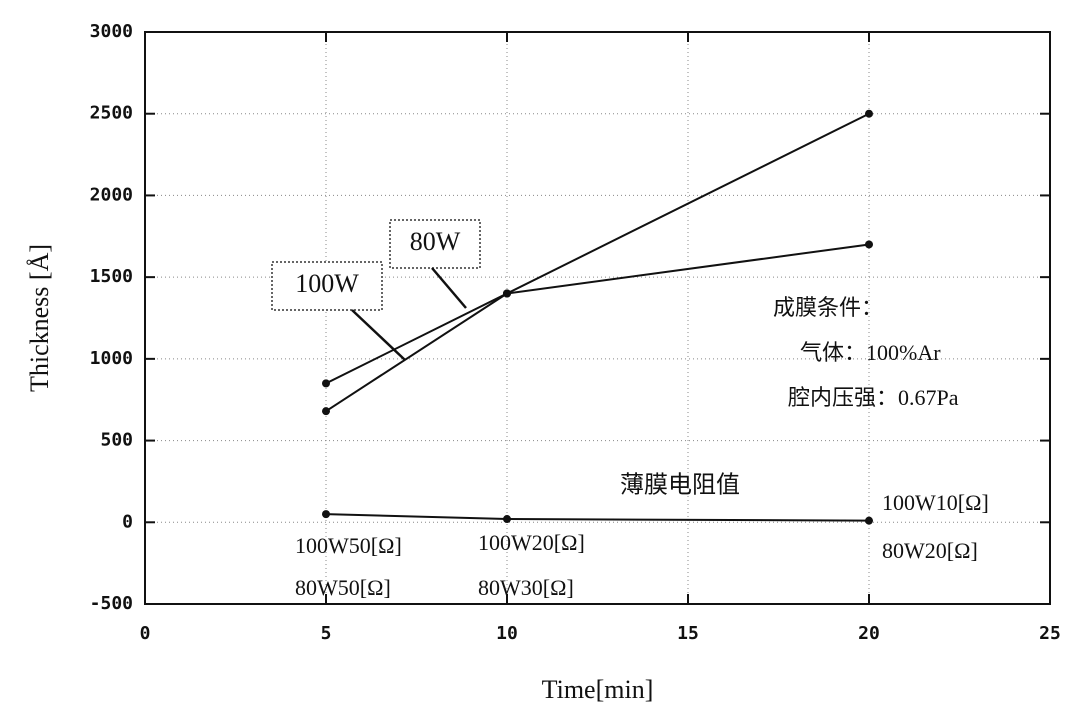 This screenshot has width=1080, height=717. I want to click on y-tick-label: -500, so click(111, 603).